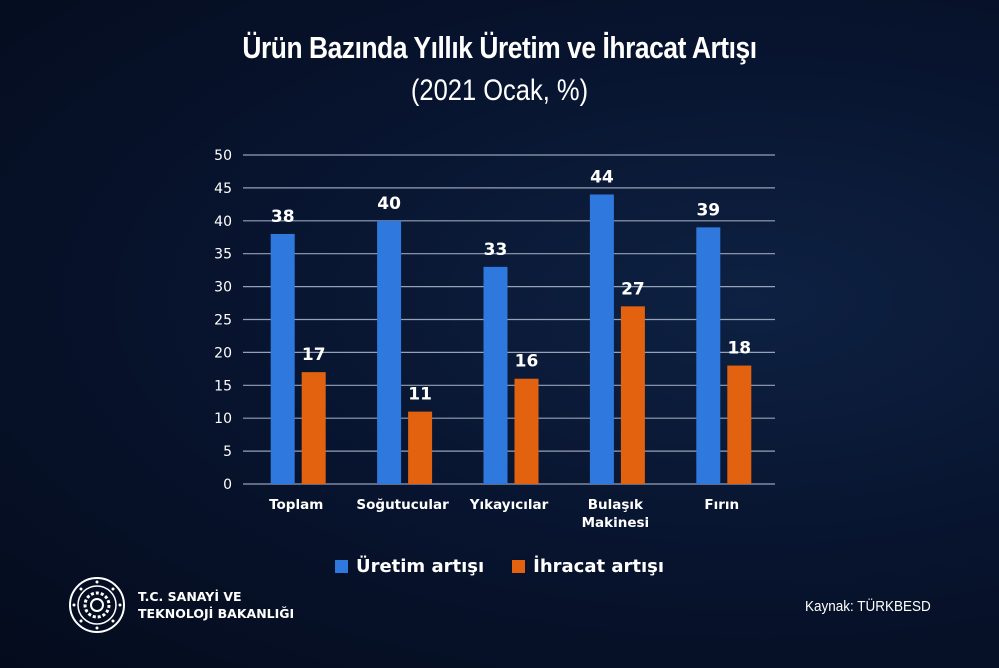 This screenshot has width=999, height=668. I want to click on chart-subtitle: (2021 Ocak, %), so click(499, 90).